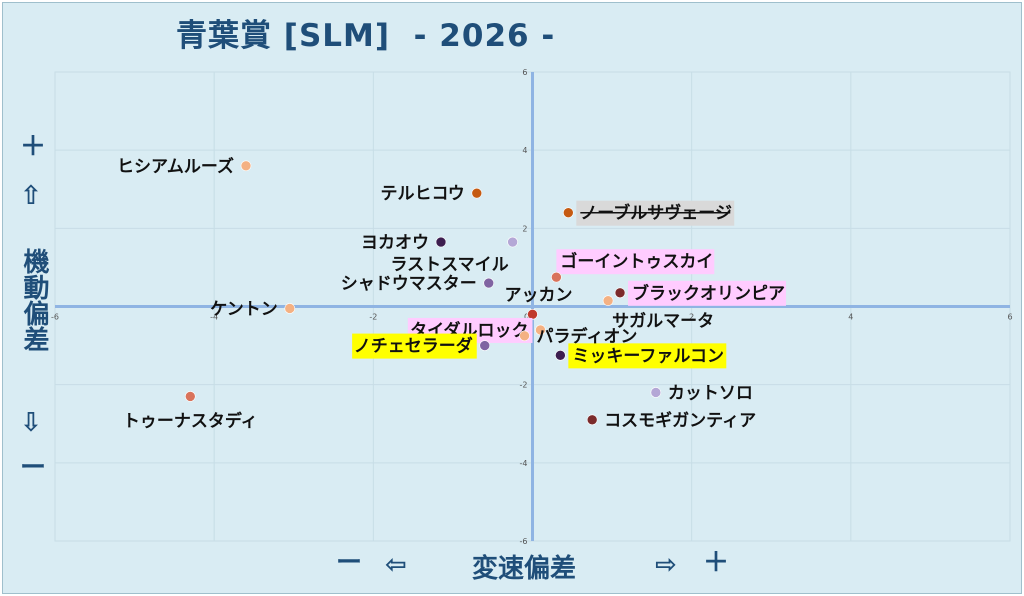 The image size is (1024, 596). I want to click on point-label: ブラックオリンピア, so click(708, 293).